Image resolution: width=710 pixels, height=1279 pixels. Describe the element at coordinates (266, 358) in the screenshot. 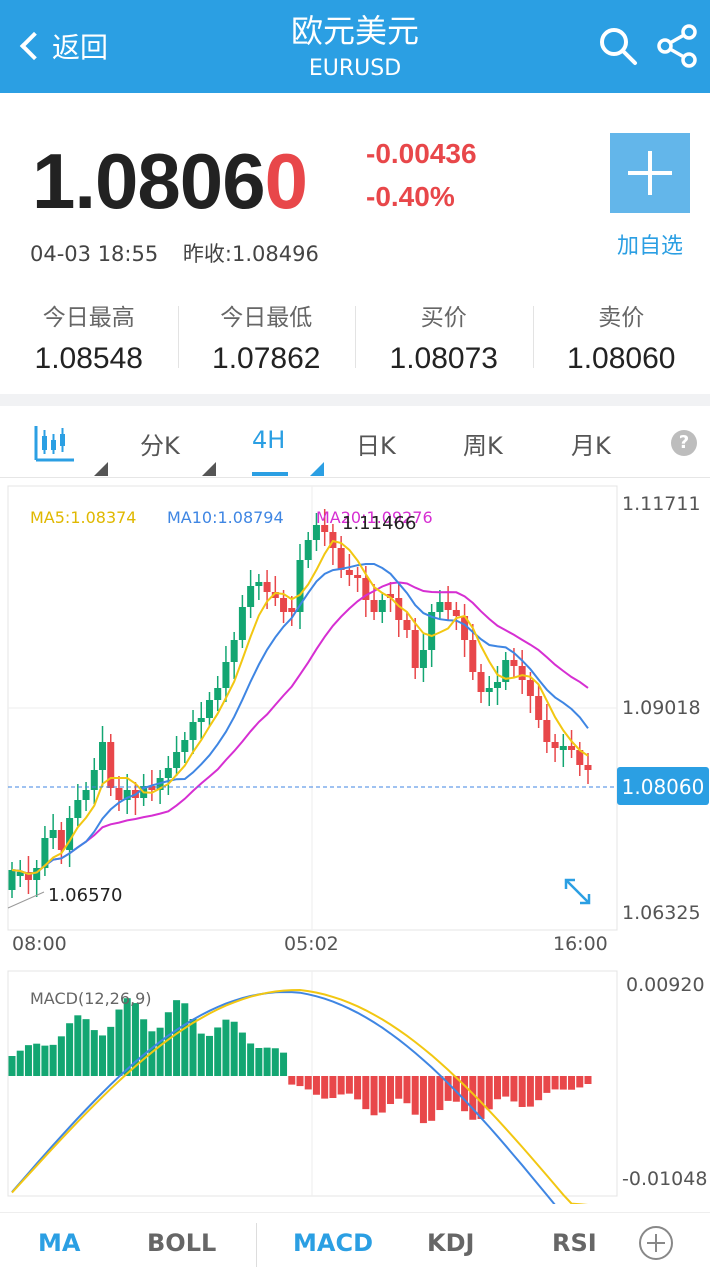

I see `stat-value: 1.07862` at that location.